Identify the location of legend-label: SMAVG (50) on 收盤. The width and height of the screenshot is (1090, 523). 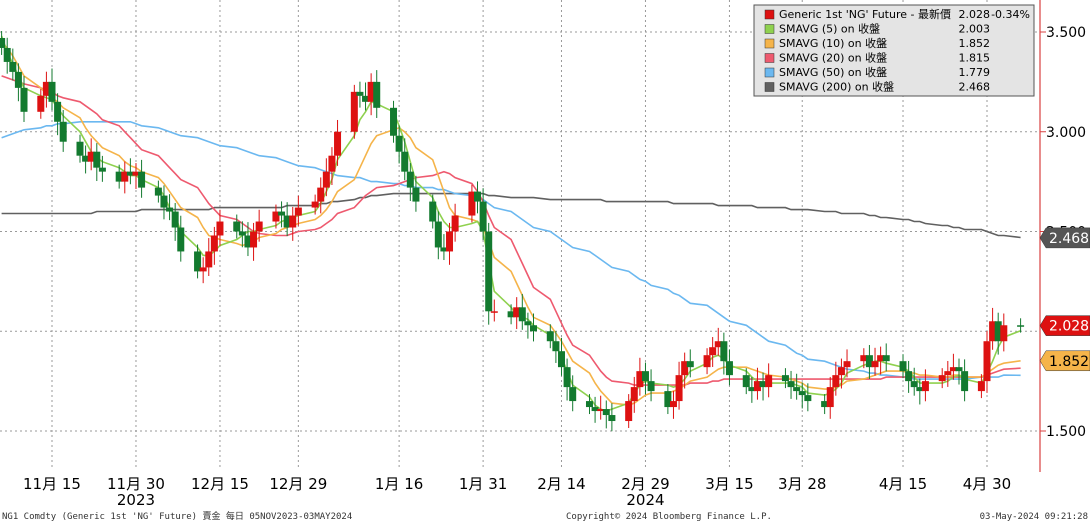
(833, 72).